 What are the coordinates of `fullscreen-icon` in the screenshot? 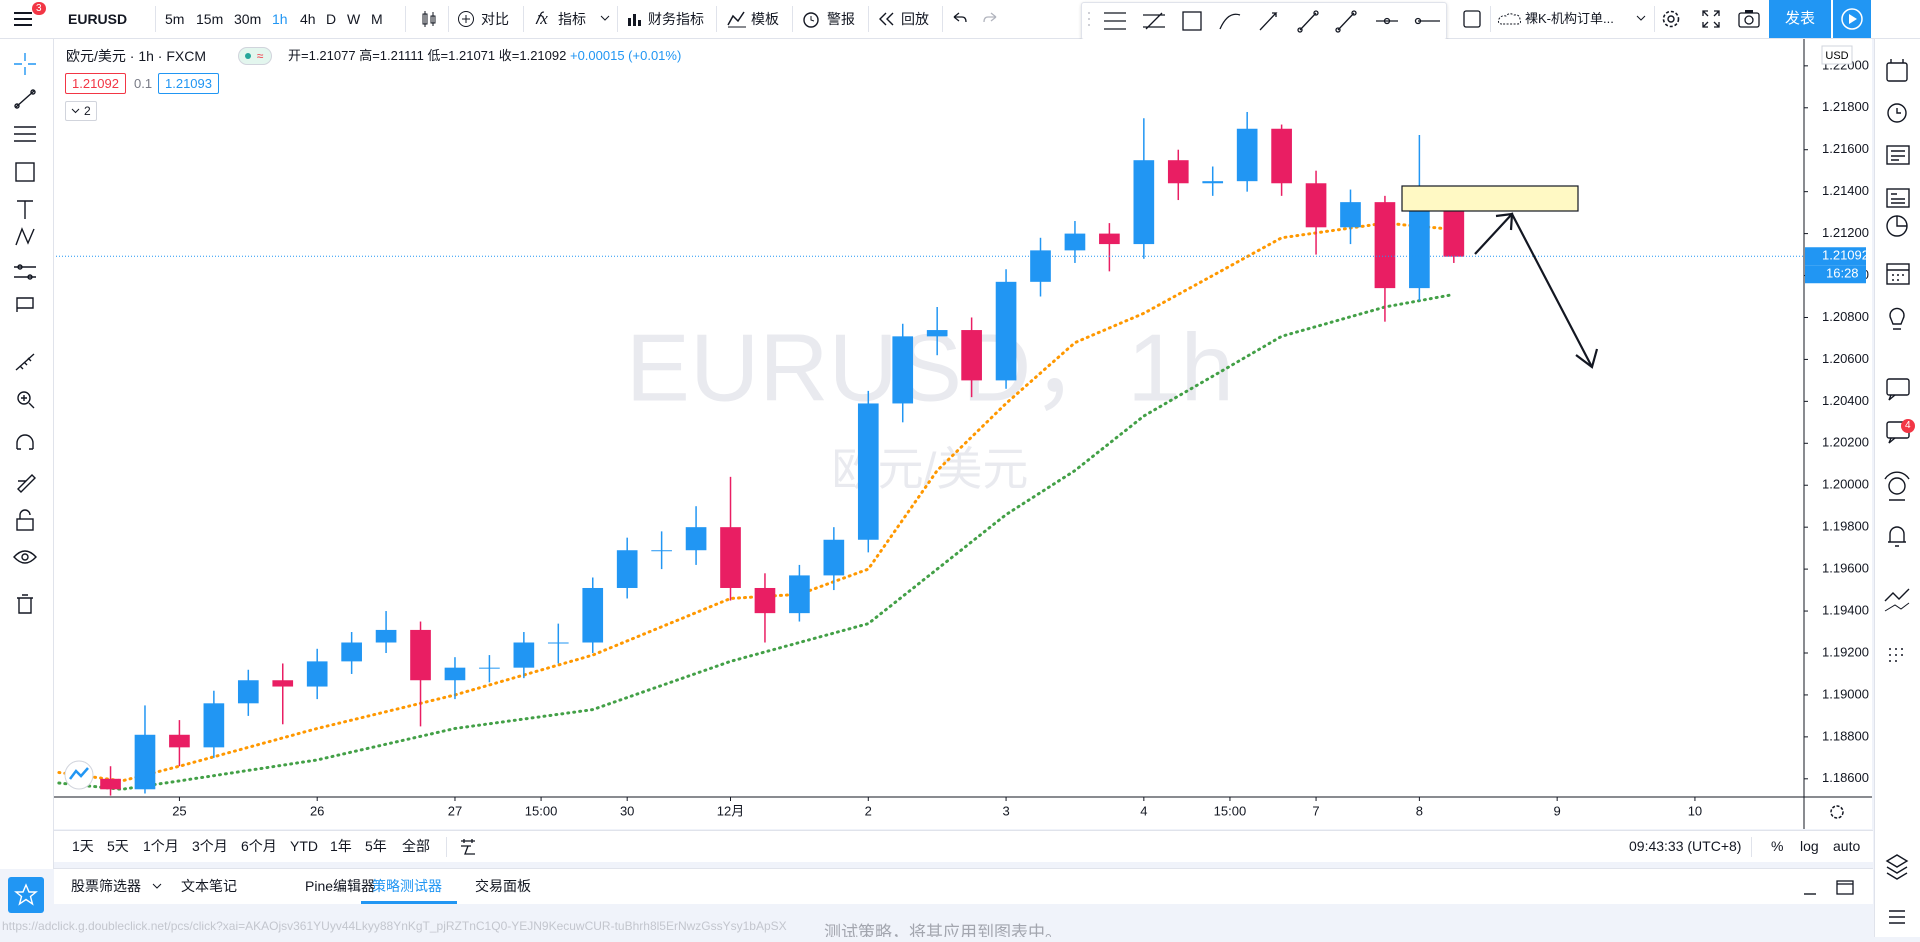 It's located at (1711, 19).